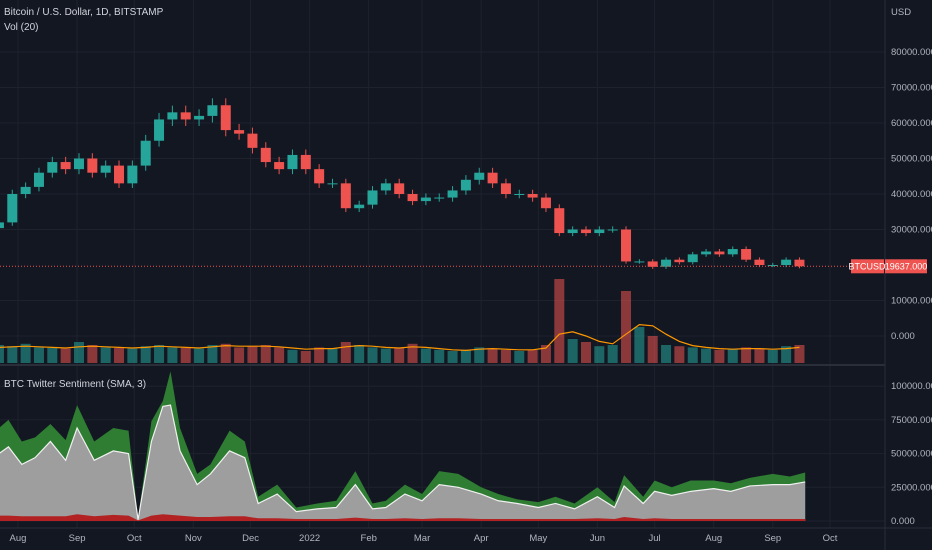 This screenshot has width=932, height=550. I want to click on time-tick-label: Jun, so click(597, 538).